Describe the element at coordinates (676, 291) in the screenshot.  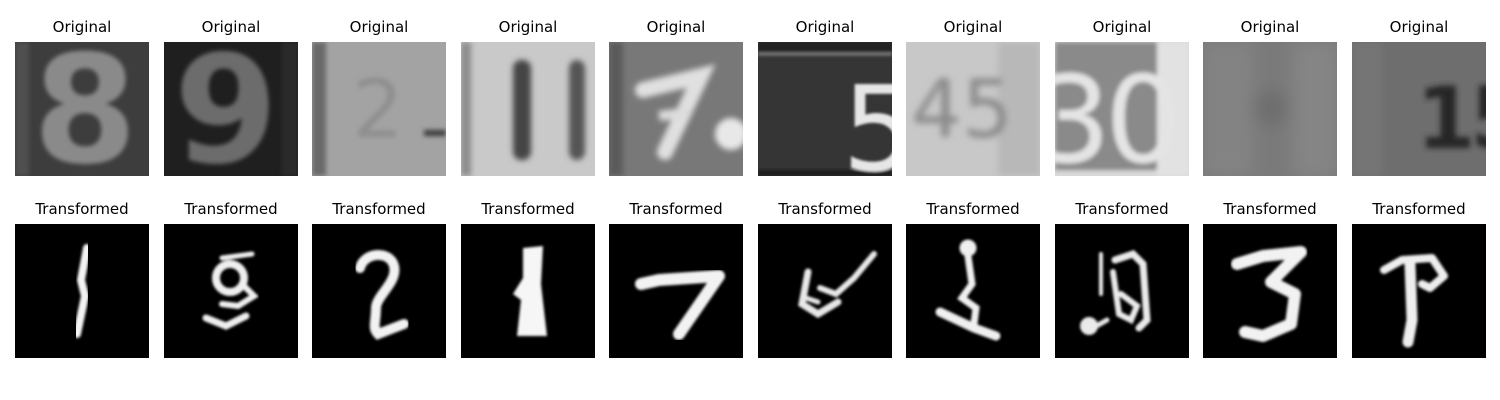
I see `transformed-image: 7` at that location.